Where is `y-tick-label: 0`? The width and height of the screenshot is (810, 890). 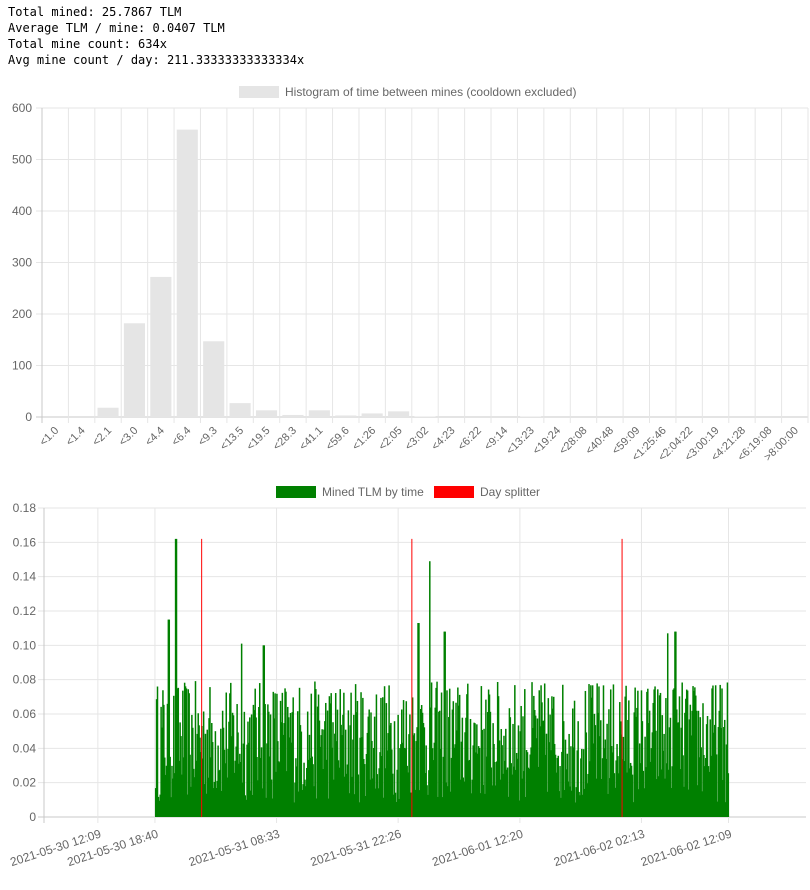
y-tick-label: 0 is located at coordinates (32, 817).